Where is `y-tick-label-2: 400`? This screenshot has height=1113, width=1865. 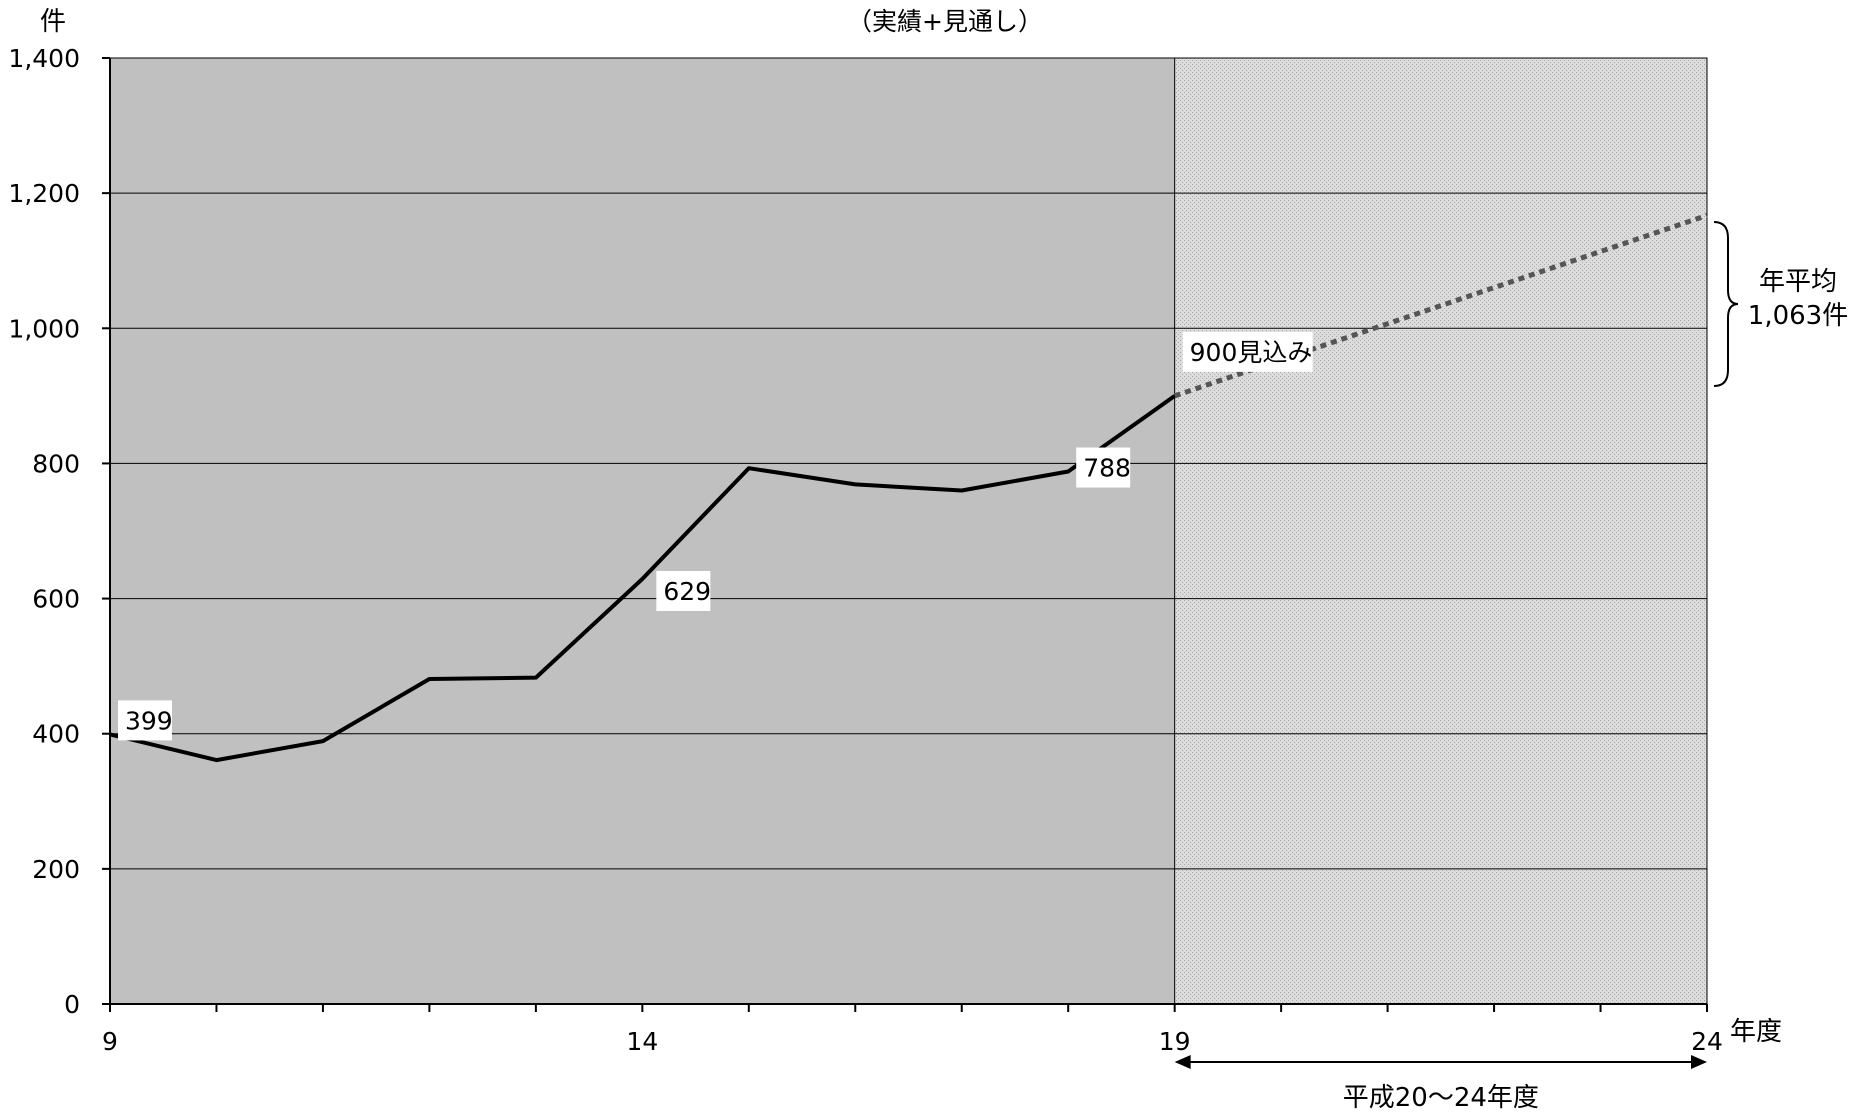 y-tick-label-2: 400 is located at coordinates (56, 734).